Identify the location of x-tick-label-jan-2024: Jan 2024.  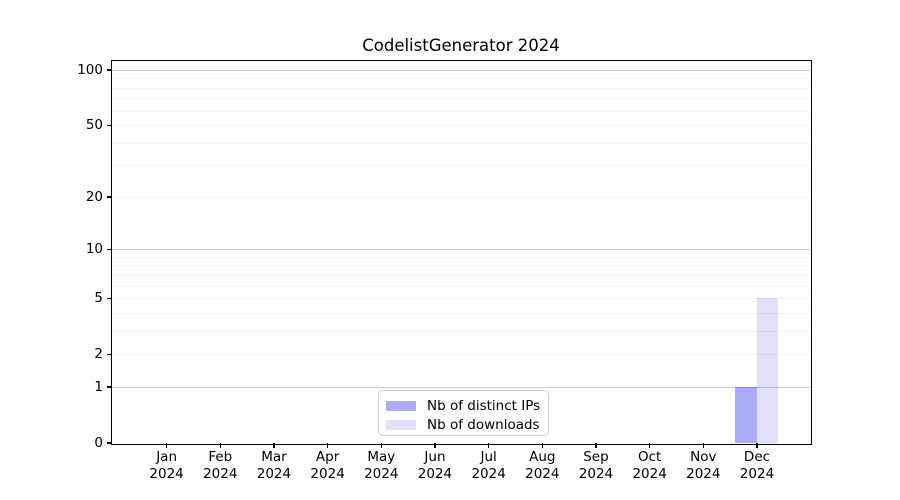
(167, 465).